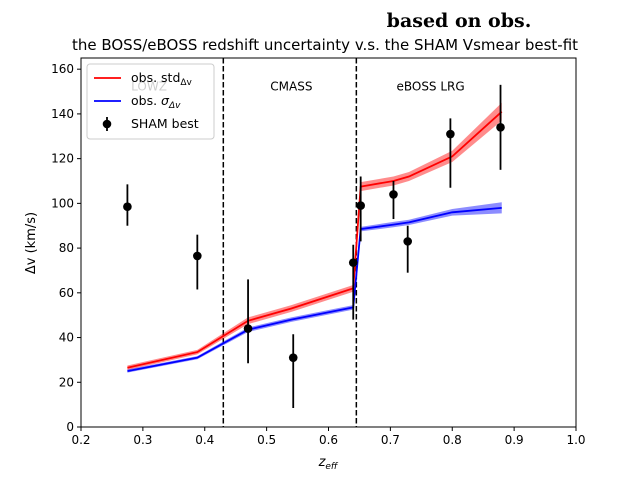 This screenshot has height=480, width=640. I want to click on legend-swatch-sham-marker, so click(107, 124).